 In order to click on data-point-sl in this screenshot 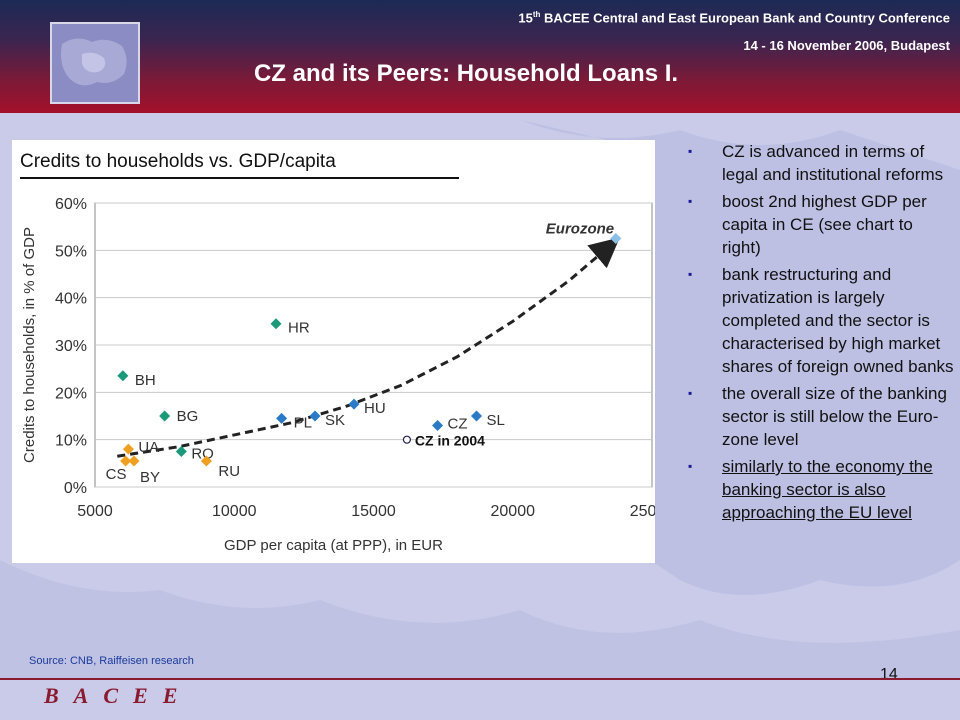, I will do `click(477, 416)`.